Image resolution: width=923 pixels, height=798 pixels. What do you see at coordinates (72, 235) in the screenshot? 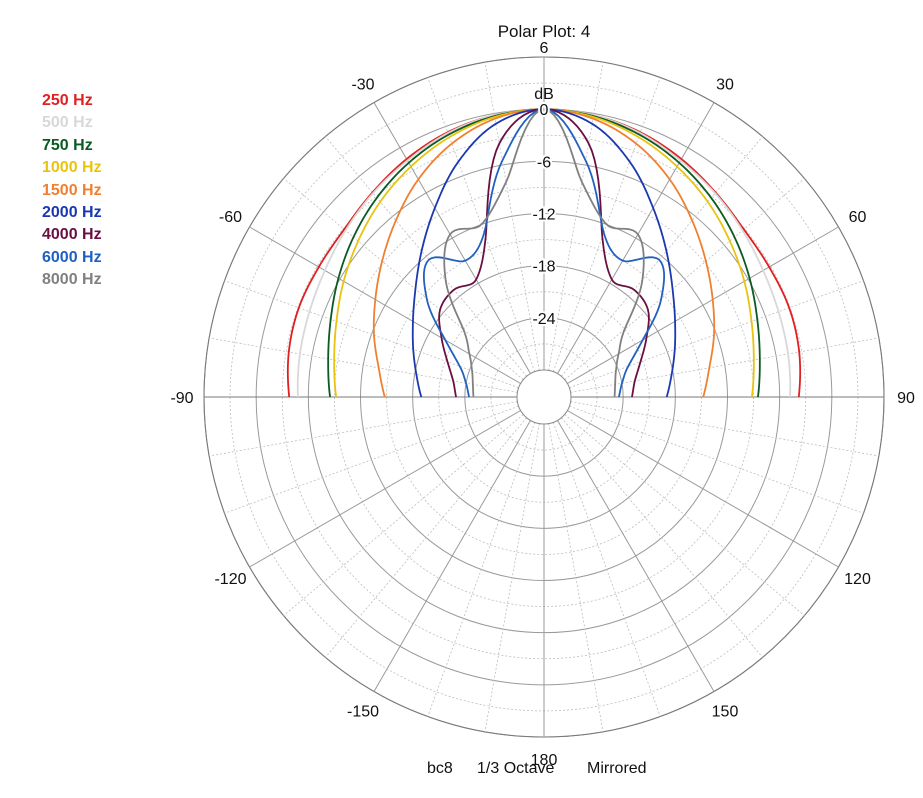
I see `legend-item: 4000 Hz` at bounding box center [72, 235].